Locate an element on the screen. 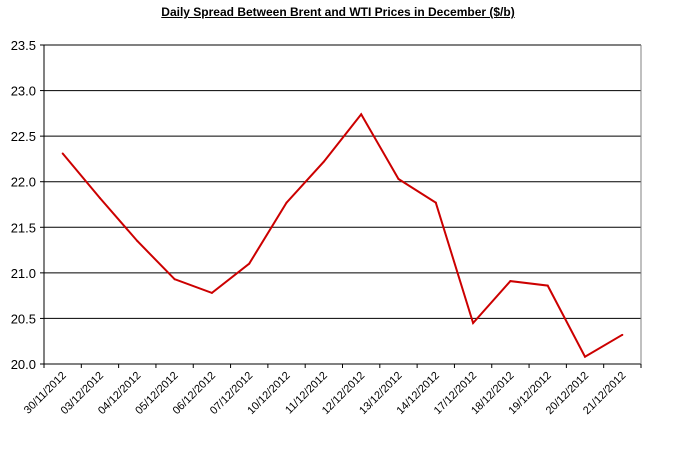 This screenshot has width=676, height=456. y-tick-label: 23.5 is located at coordinates (23, 45).